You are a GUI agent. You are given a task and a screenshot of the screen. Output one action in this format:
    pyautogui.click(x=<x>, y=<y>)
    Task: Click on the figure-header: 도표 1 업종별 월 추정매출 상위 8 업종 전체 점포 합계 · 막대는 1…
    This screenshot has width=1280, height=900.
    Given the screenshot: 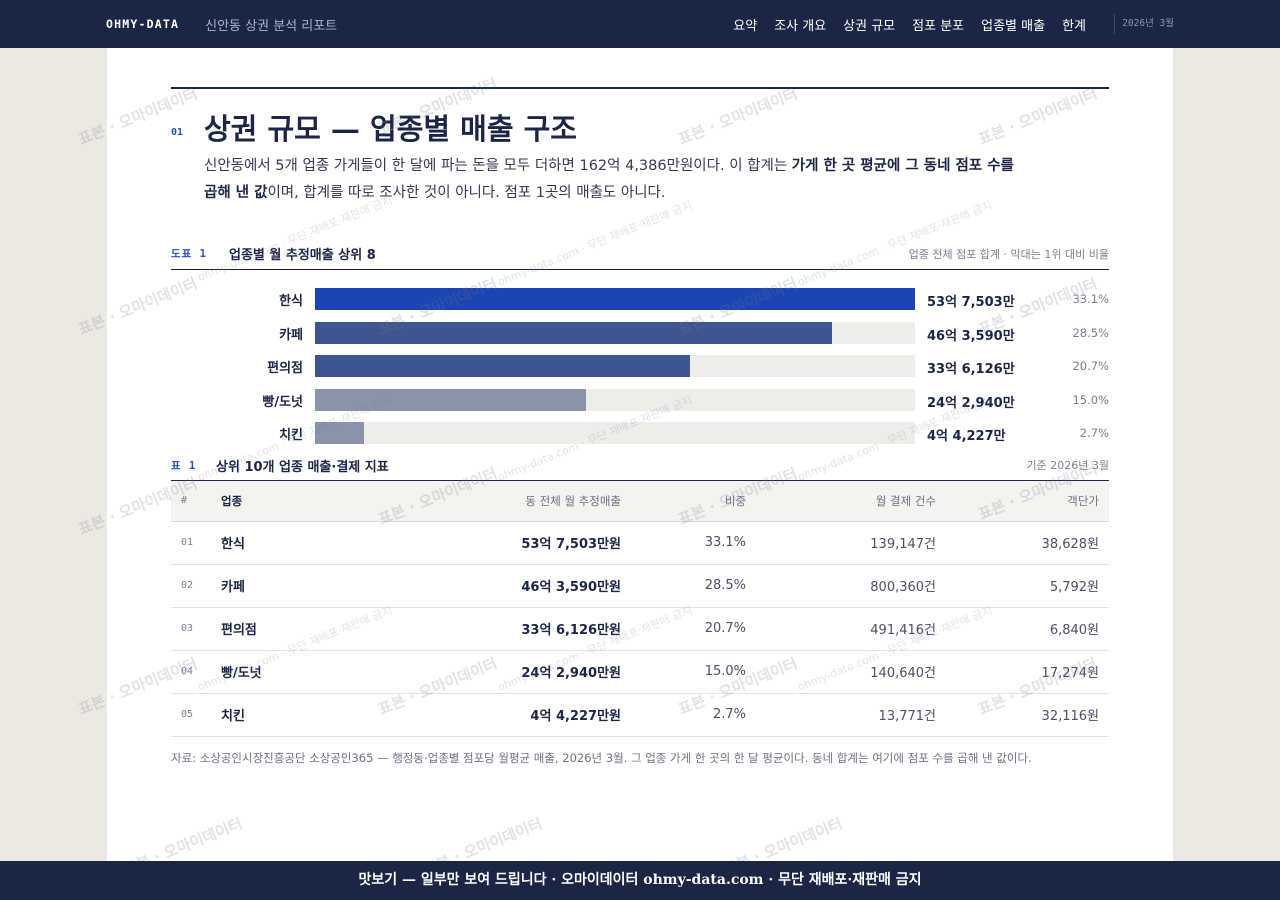 What is the action you would take?
    pyautogui.click(x=640, y=255)
    